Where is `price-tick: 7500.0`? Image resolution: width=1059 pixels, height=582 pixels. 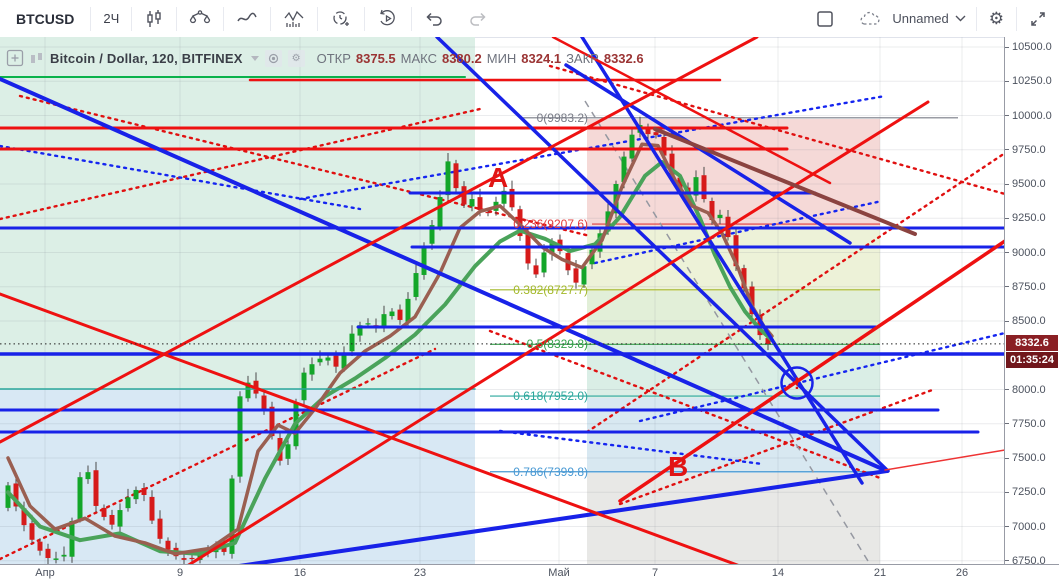
price-tick: 7500.0 is located at coordinates (1032, 458).